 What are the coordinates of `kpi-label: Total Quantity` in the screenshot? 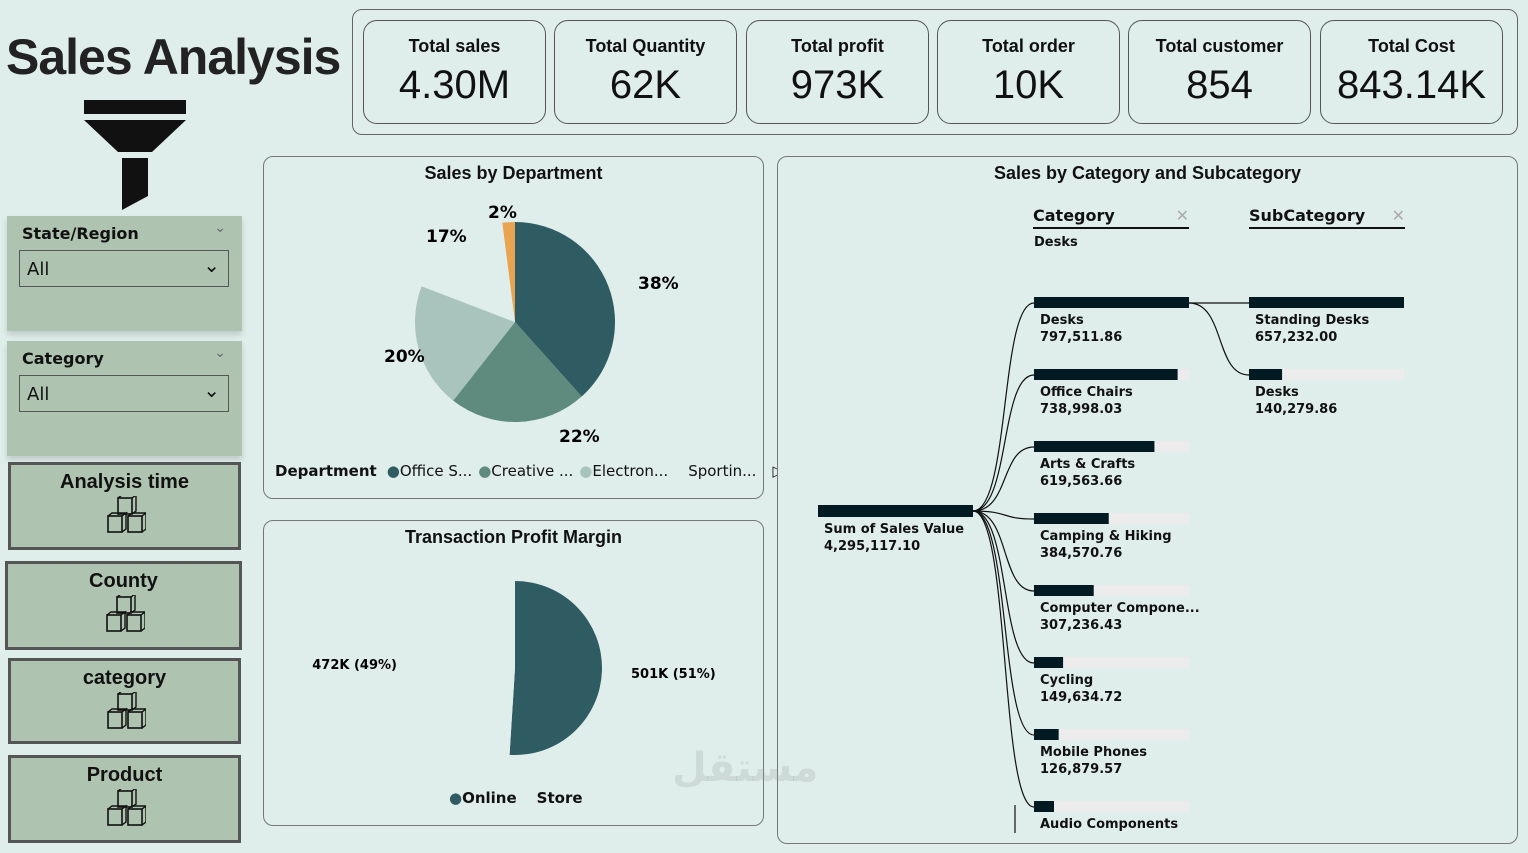 It's located at (645, 46).